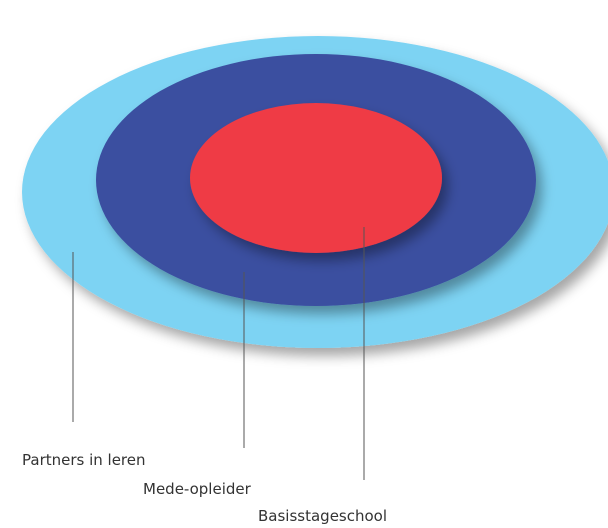 The height and width of the screenshot is (528, 608). What do you see at coordinates (316, 178) in the screenshot?
I see `inner-ring` at bounding box center [316, 178].